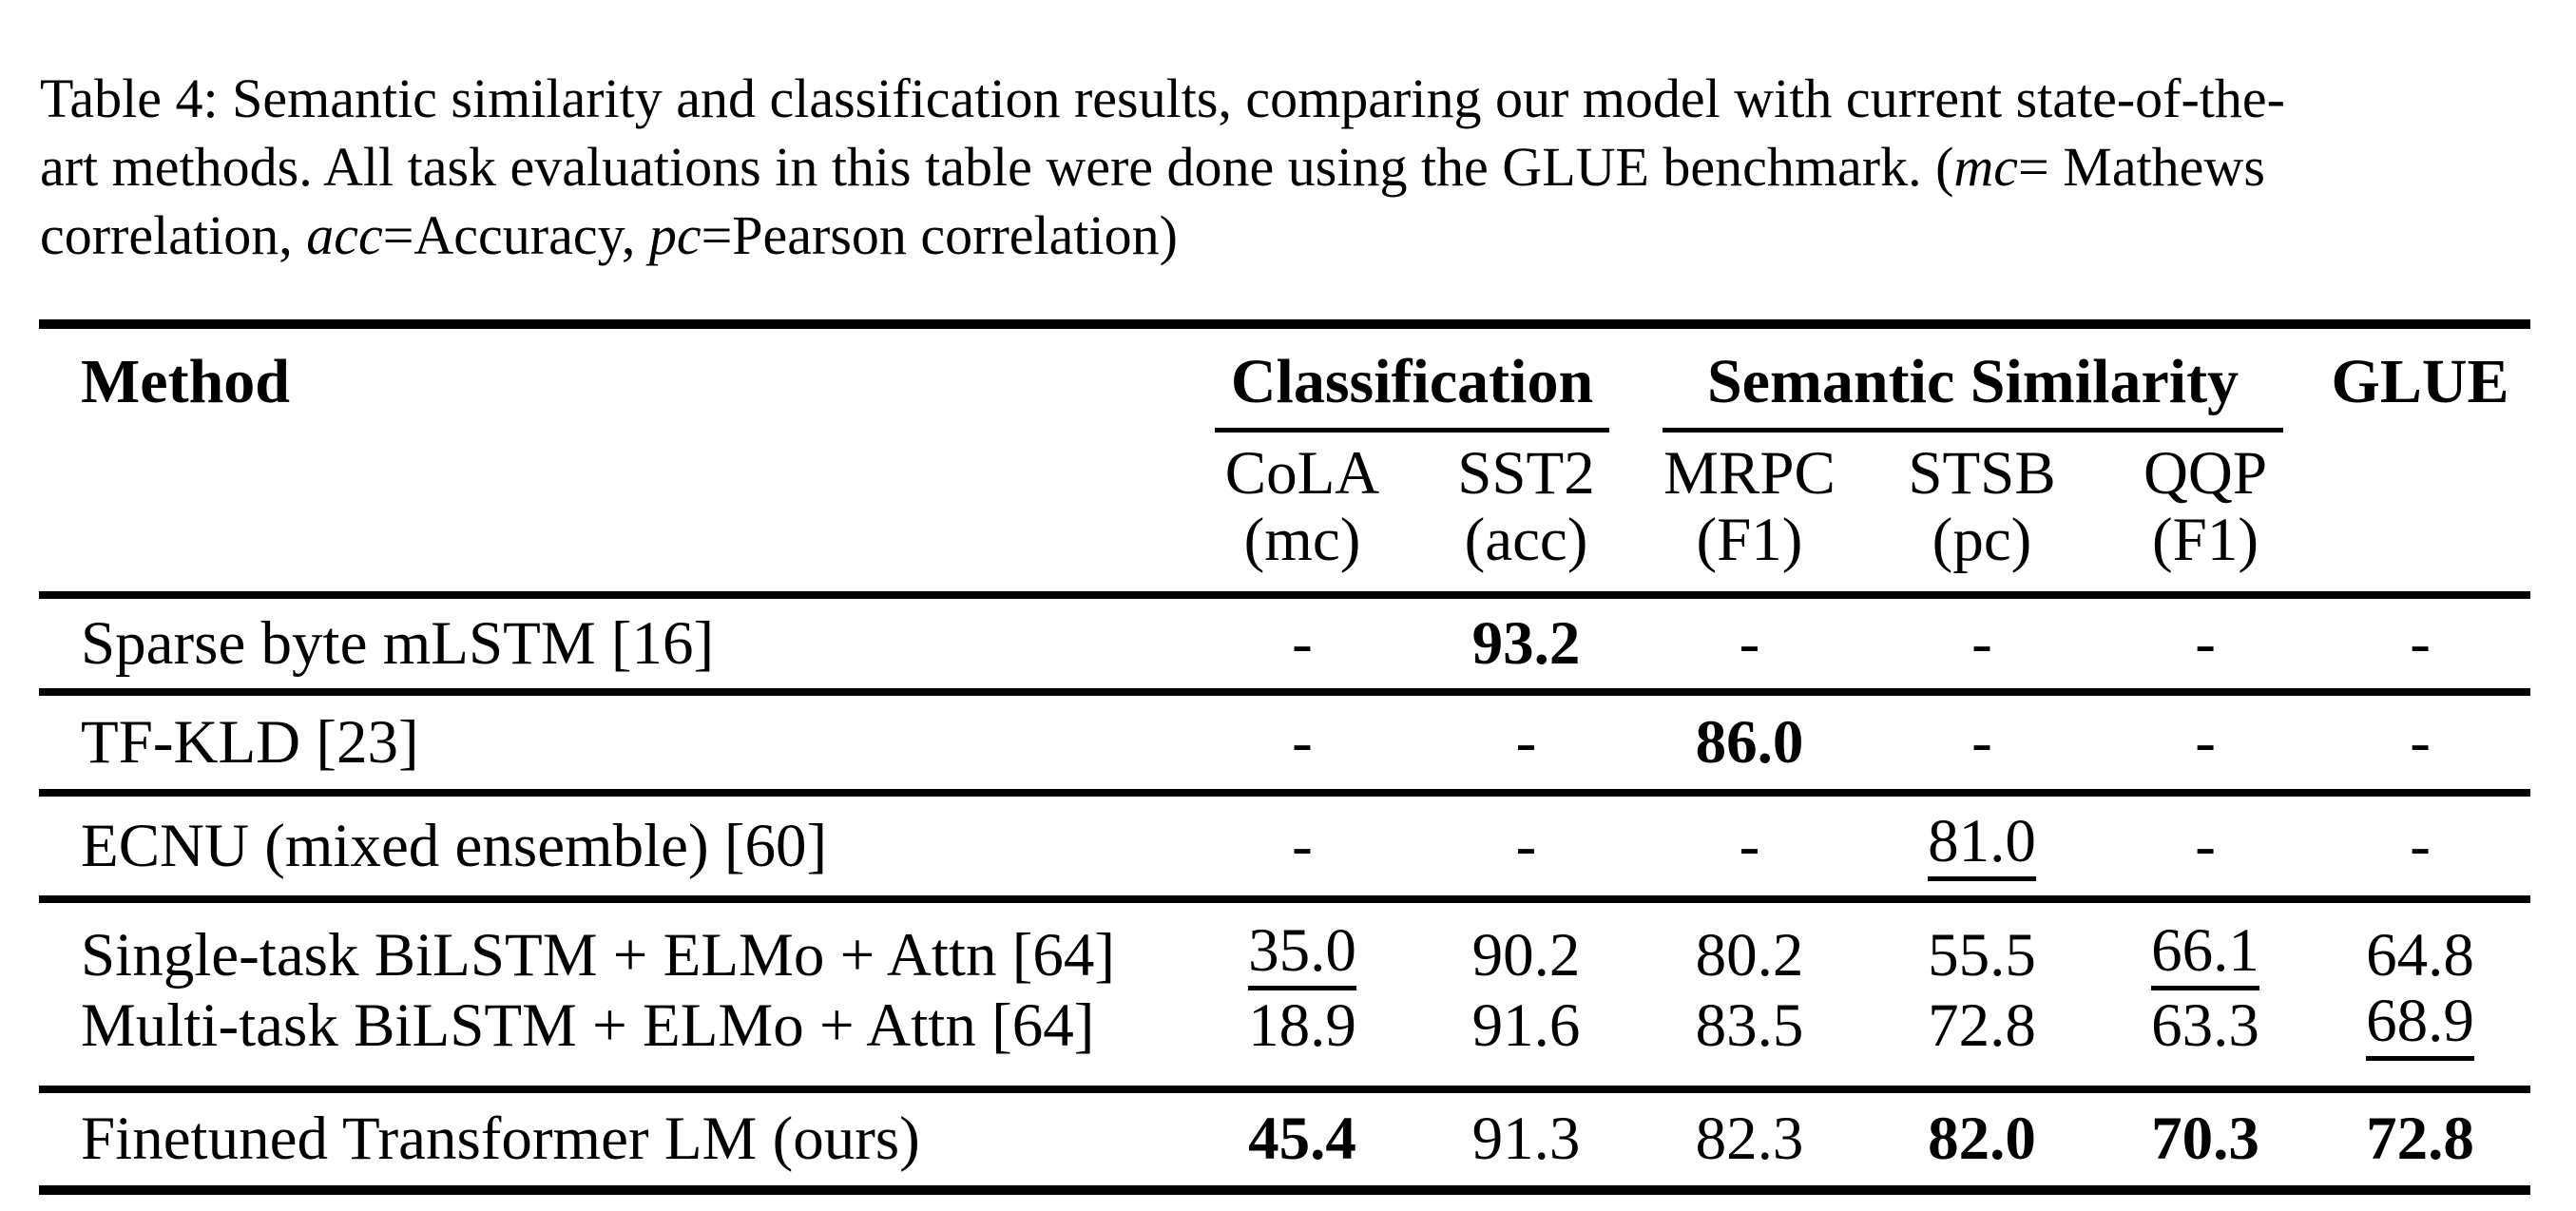 This screenshot has height=1211, width=2576. I want to click on value-cell: 68.9, so click(2421, 1041).